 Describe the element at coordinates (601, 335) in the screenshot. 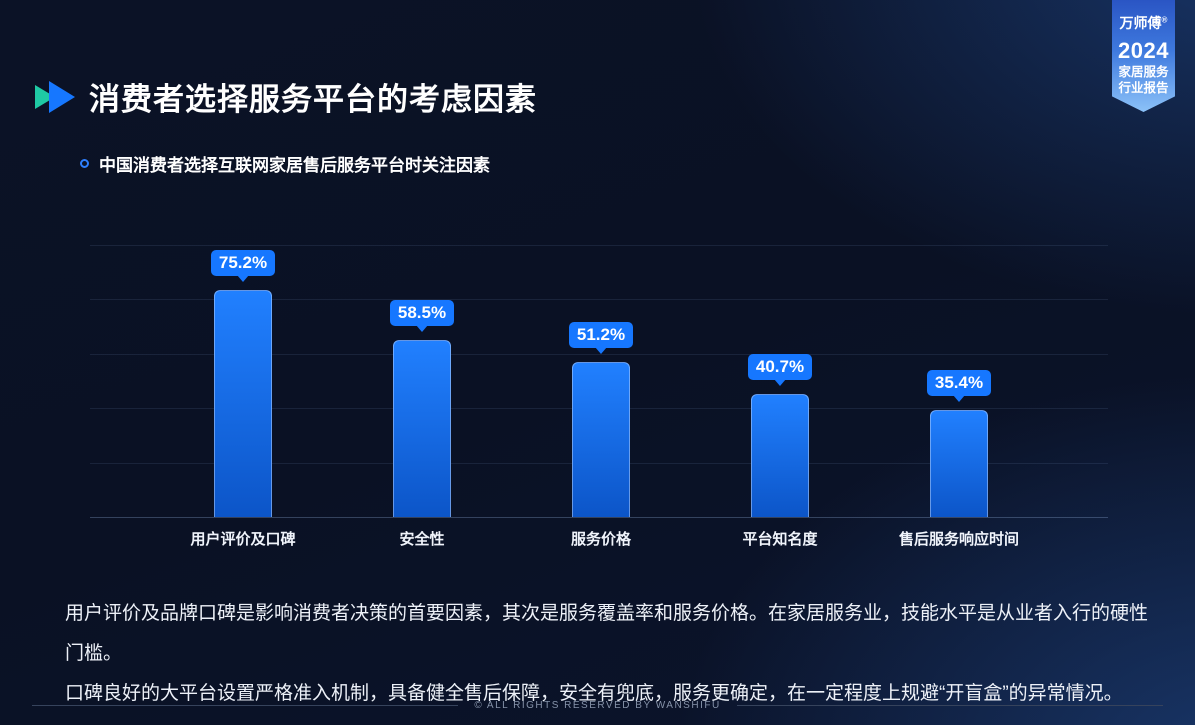

I see `bar-value-bubble: 51.2%` at that location.